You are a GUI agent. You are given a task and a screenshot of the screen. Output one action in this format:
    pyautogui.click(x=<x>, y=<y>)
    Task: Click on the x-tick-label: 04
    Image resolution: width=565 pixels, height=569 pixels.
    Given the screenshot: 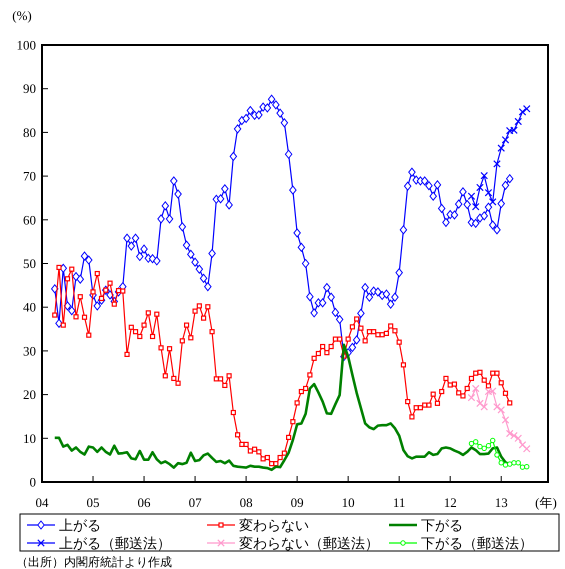 What is the action you would take?
    pyautogui.click(x=42, y=502)
    